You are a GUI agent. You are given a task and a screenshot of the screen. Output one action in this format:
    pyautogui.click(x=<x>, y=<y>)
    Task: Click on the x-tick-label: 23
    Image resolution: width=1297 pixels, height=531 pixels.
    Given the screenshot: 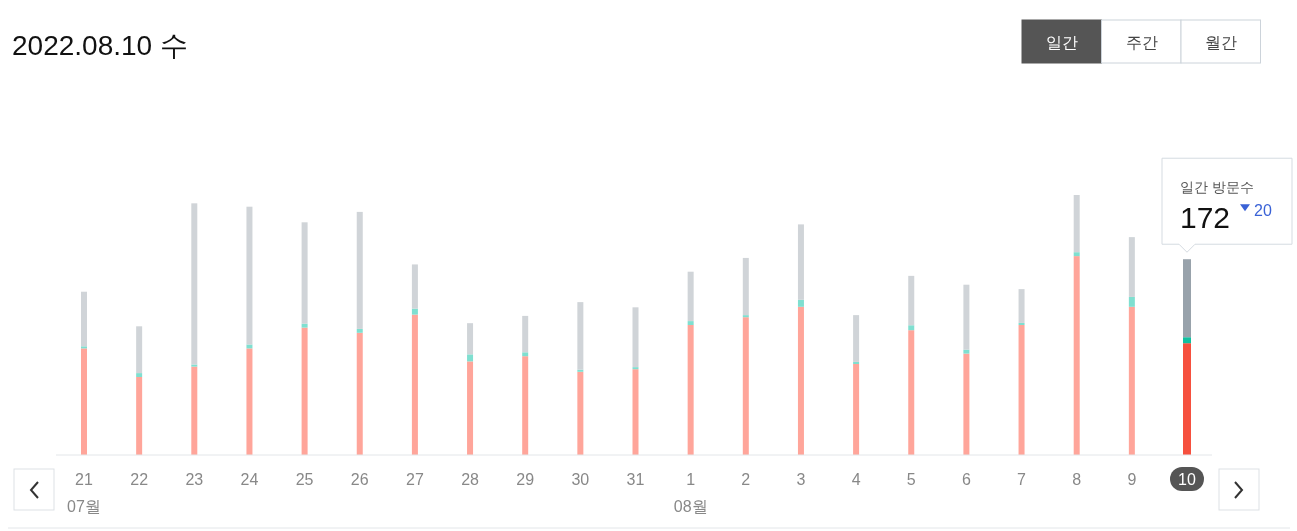 What is the action you would take?
    pyautogui.click(x=194, y=479)
    